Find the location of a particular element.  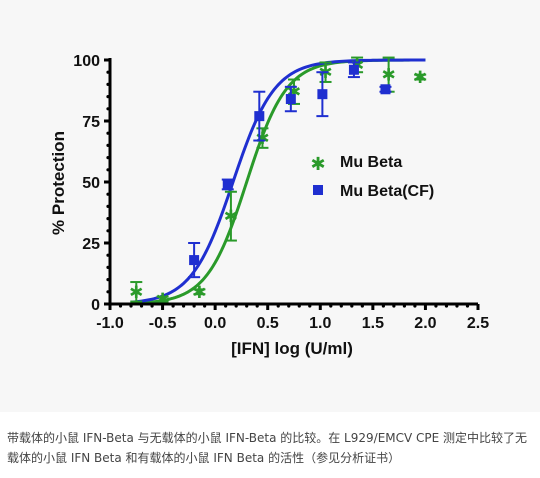

x-tick-label: 0.0 is located at coordinates (215, 323).